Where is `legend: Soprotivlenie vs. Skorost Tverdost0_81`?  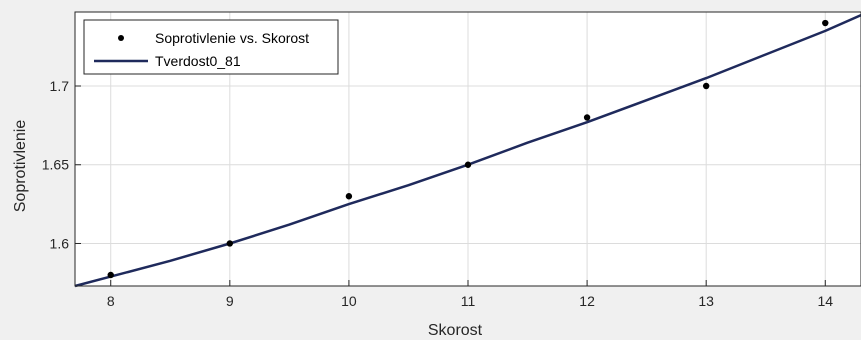 legend: Soprotivlenie vs. Skorost Tverdost0_81 is located at coordinates (211, 47).